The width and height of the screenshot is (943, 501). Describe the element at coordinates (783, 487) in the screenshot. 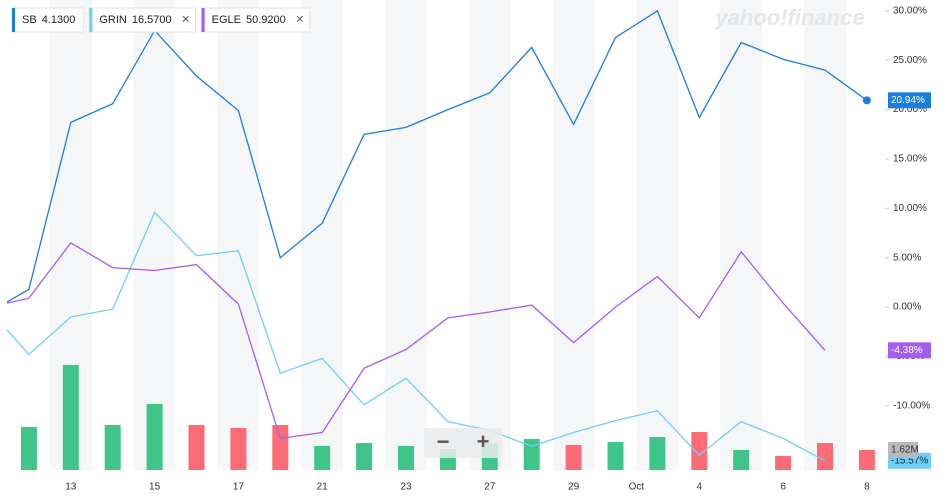

I see `x-tick-label: 6` at that location.